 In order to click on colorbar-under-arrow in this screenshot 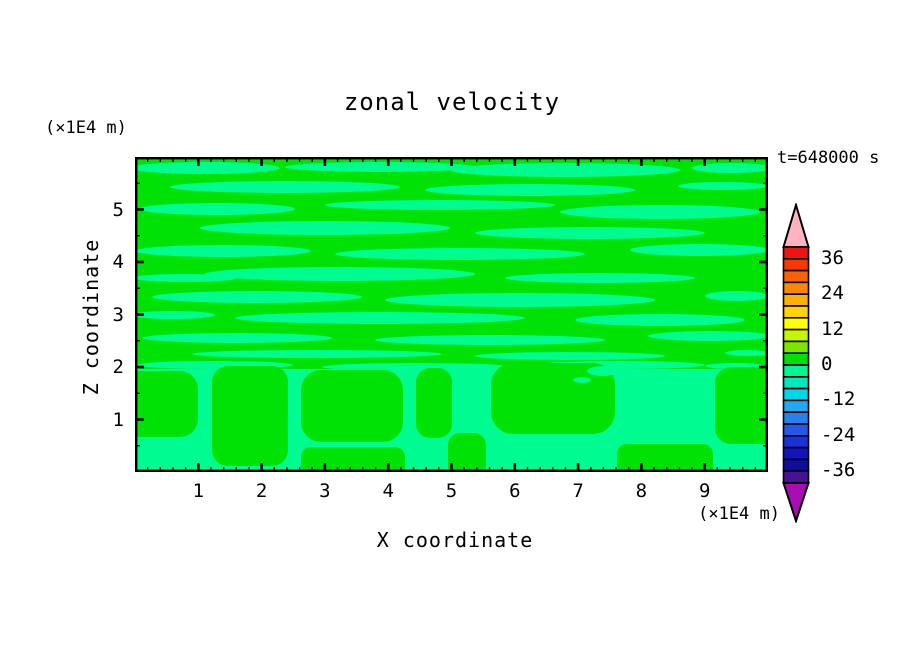, I will do `click(796, 502)`.